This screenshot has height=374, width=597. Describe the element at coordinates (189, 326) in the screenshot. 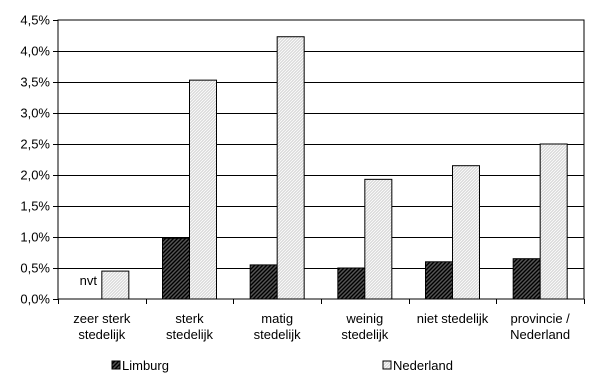

I see `x-category-label: sterk stedelijk` at that location.